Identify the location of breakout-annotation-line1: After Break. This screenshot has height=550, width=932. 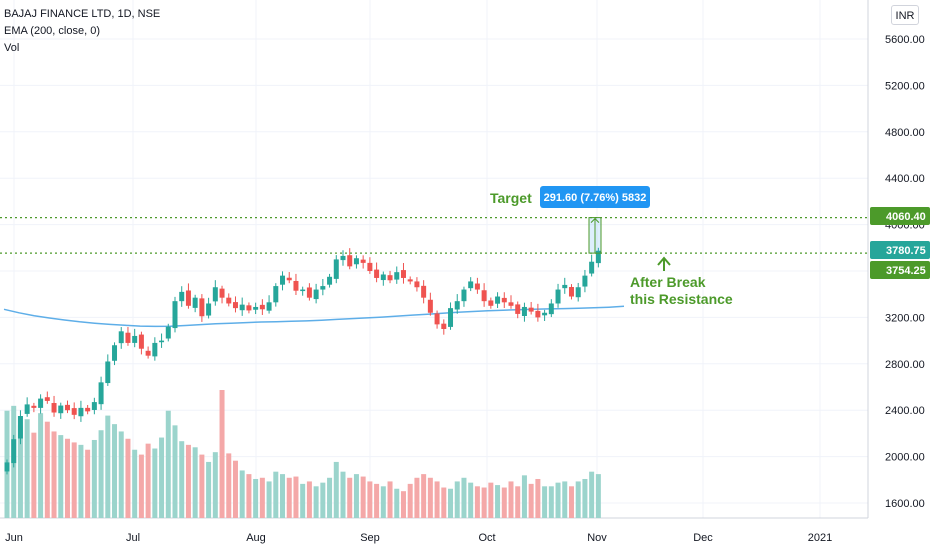
(668, 282).